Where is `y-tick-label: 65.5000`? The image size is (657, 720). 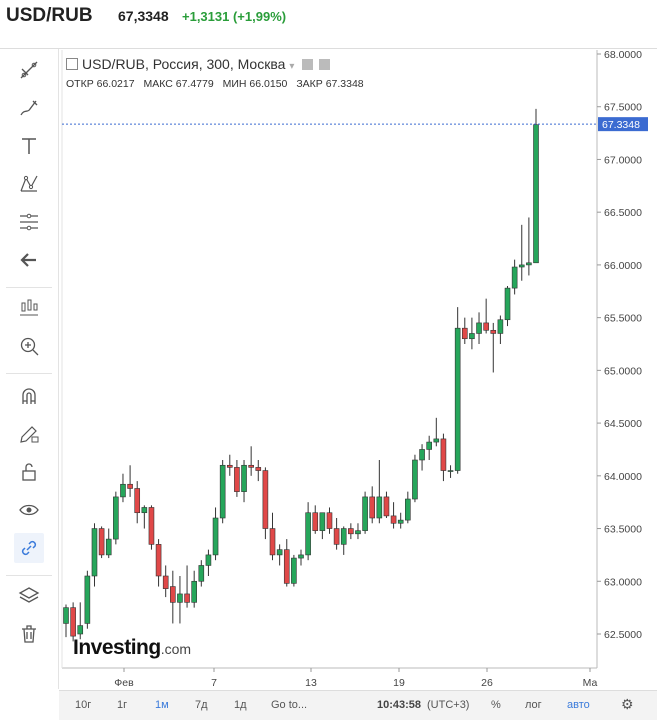
y-tick-label: 65.5000 is located at coordinates (623, 319).